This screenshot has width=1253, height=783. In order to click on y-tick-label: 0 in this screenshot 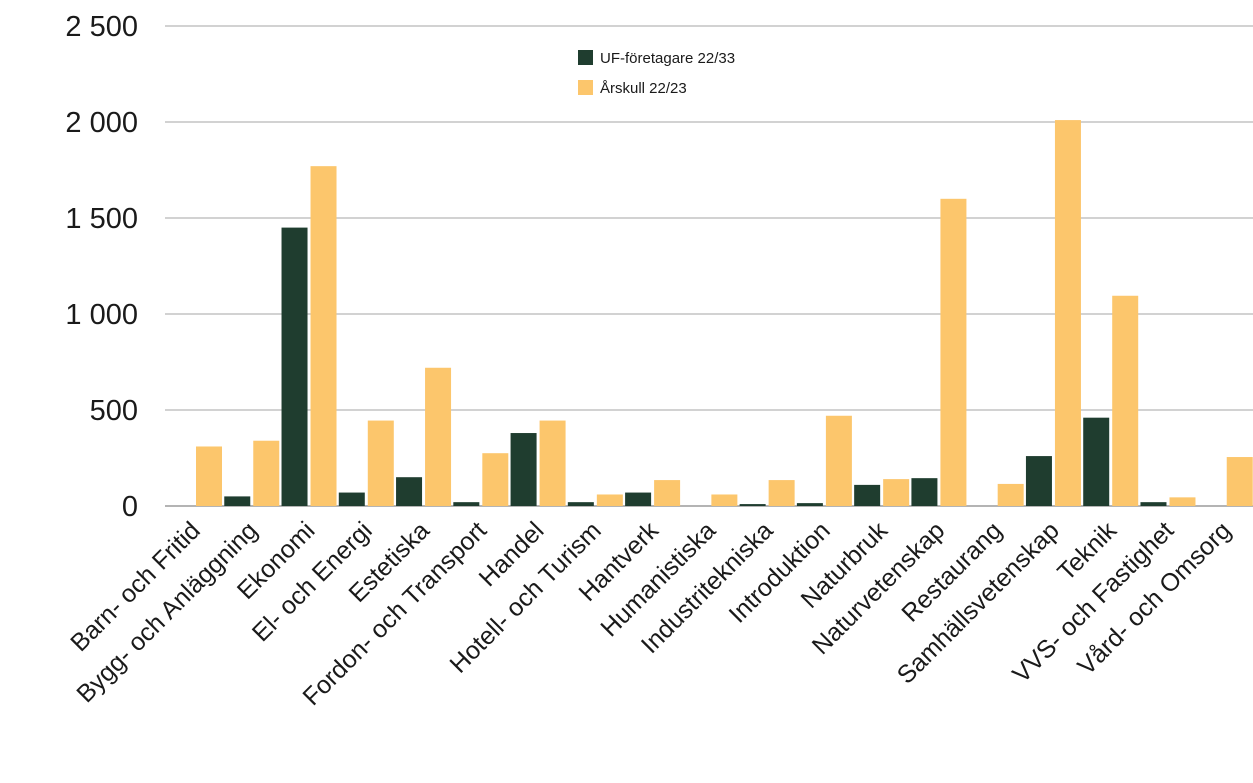, I will do `click(130, 507)`.